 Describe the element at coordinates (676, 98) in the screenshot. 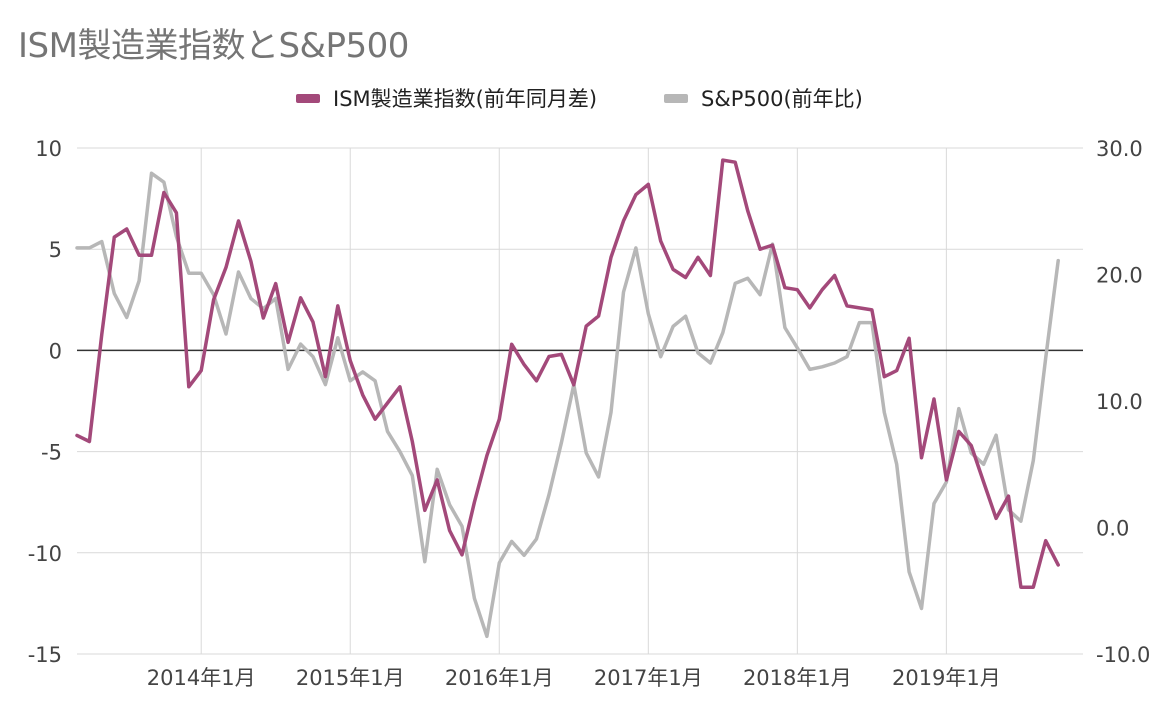

I see `legend-item-sp500-swatch` at that location.